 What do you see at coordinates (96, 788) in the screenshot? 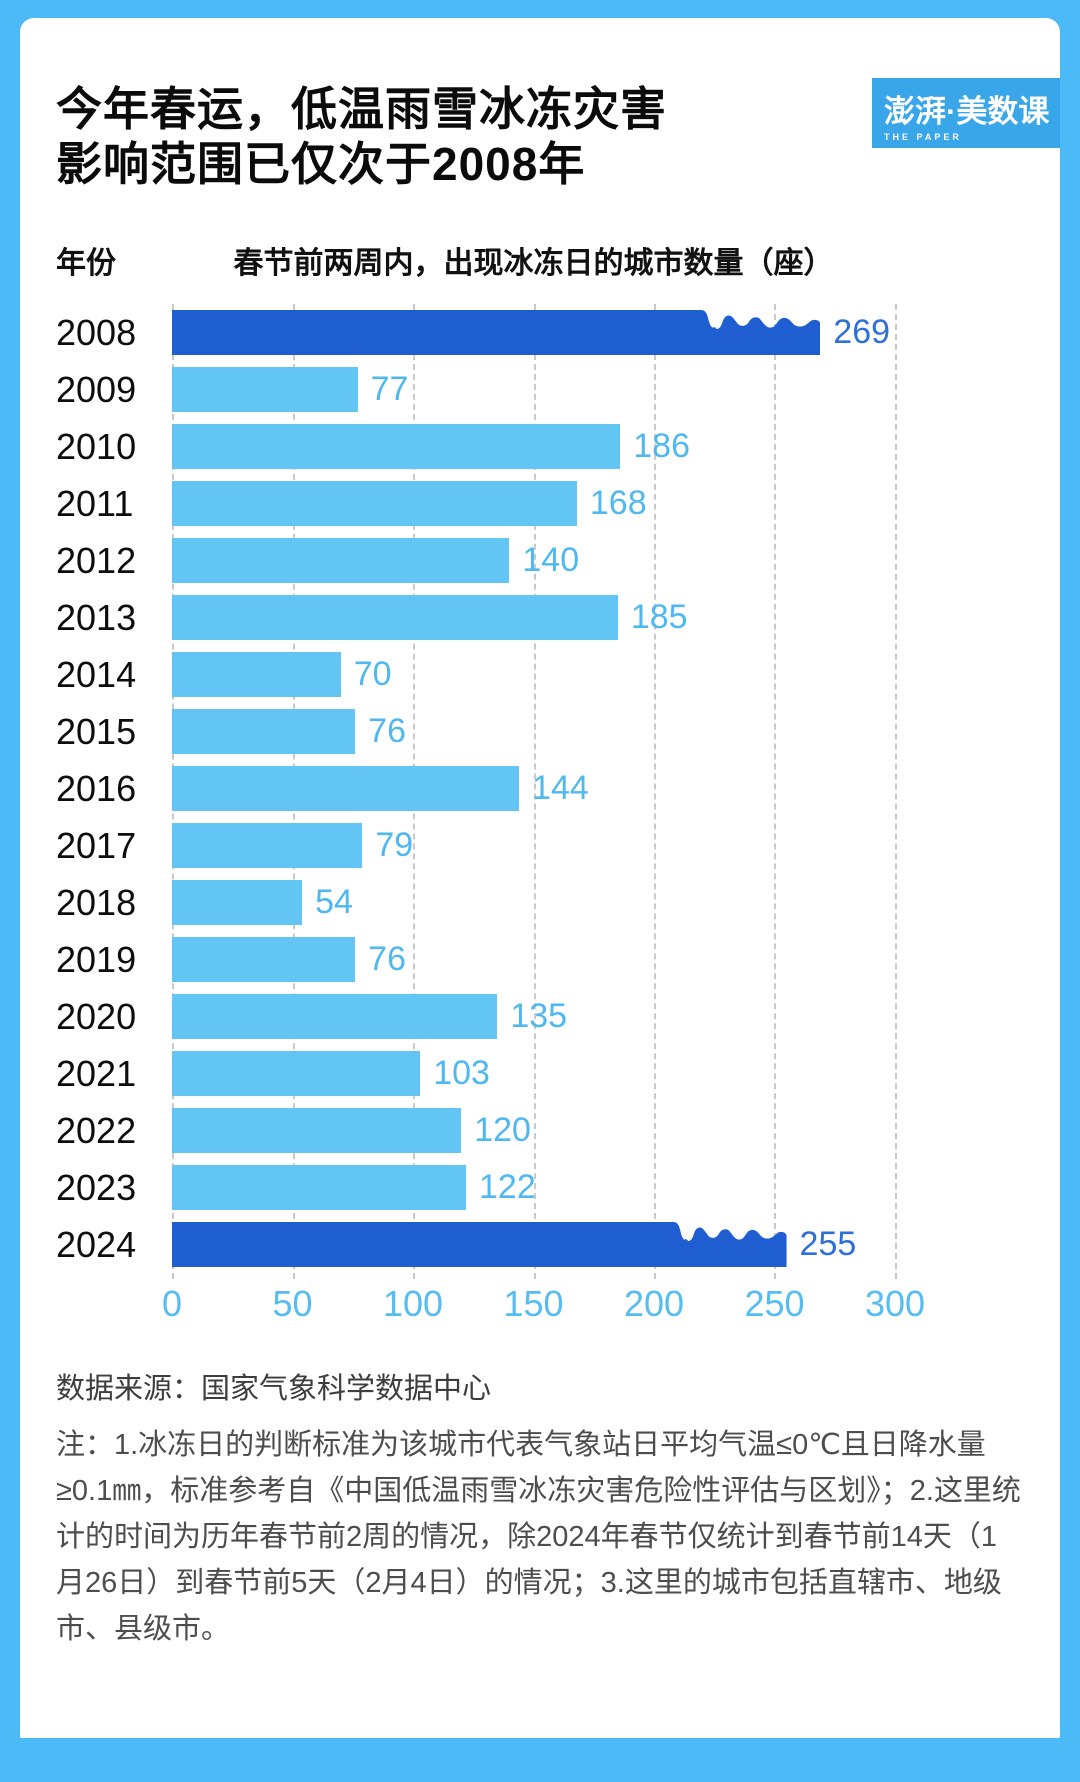
I see `year-label: 2016` at bounding box center [96, 788].